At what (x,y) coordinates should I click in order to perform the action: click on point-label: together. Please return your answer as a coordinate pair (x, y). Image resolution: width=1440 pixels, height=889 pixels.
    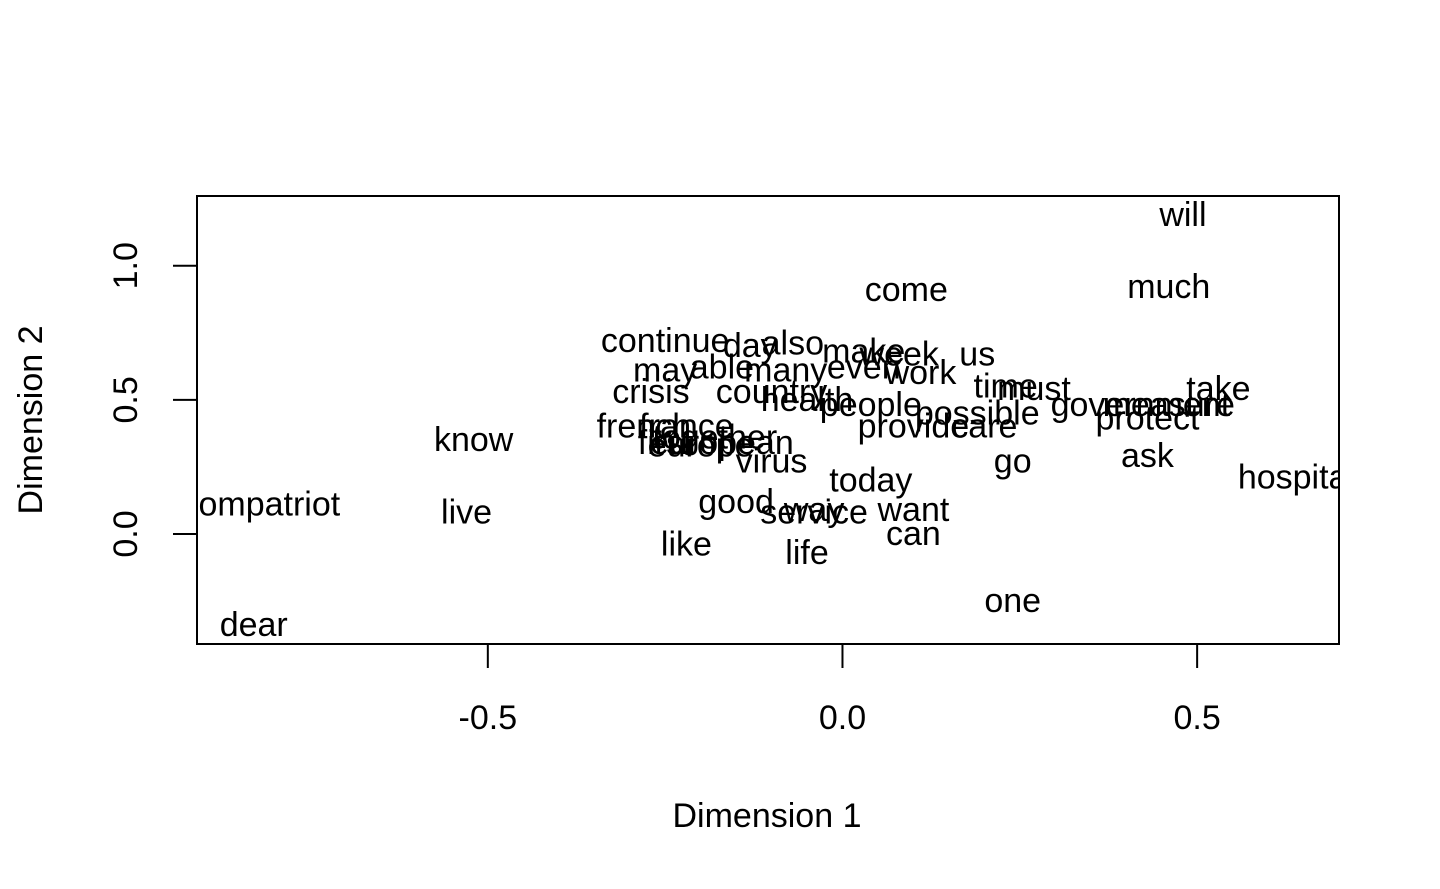
    Looking at the image, I should click on (714, 437).